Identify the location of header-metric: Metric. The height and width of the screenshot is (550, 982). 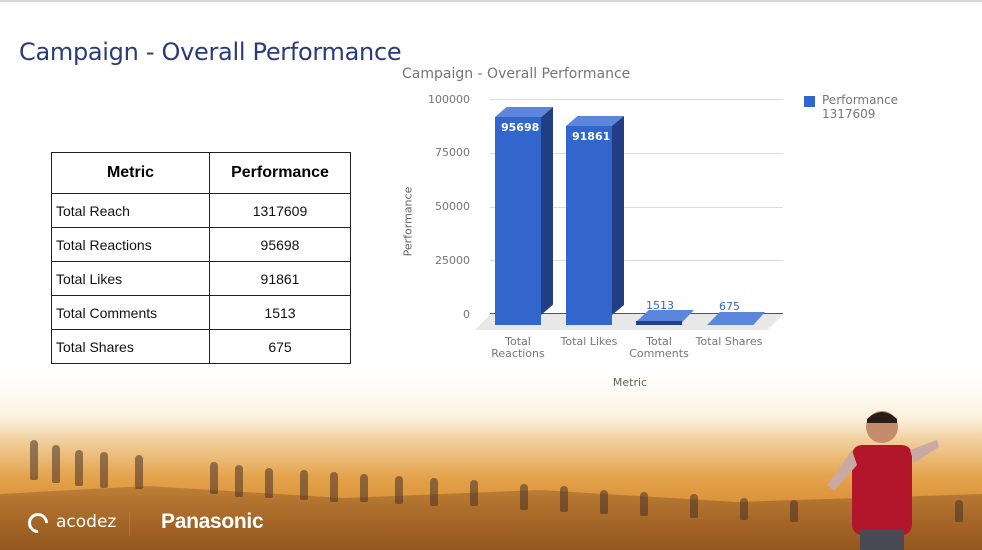
(130, 173).